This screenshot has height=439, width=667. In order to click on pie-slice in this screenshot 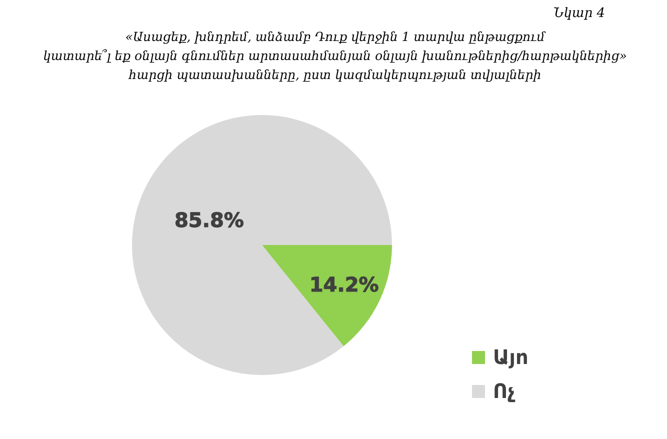, I will do `click(327, 295)`.